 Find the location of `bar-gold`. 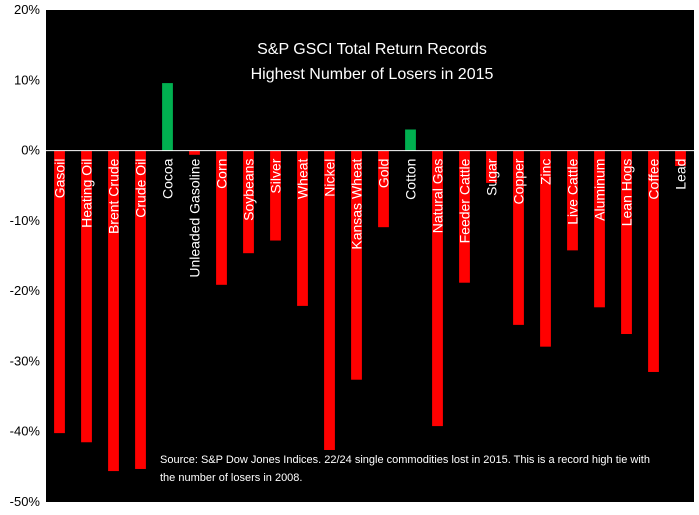

bar-gold is located at coordinates (383, 189).